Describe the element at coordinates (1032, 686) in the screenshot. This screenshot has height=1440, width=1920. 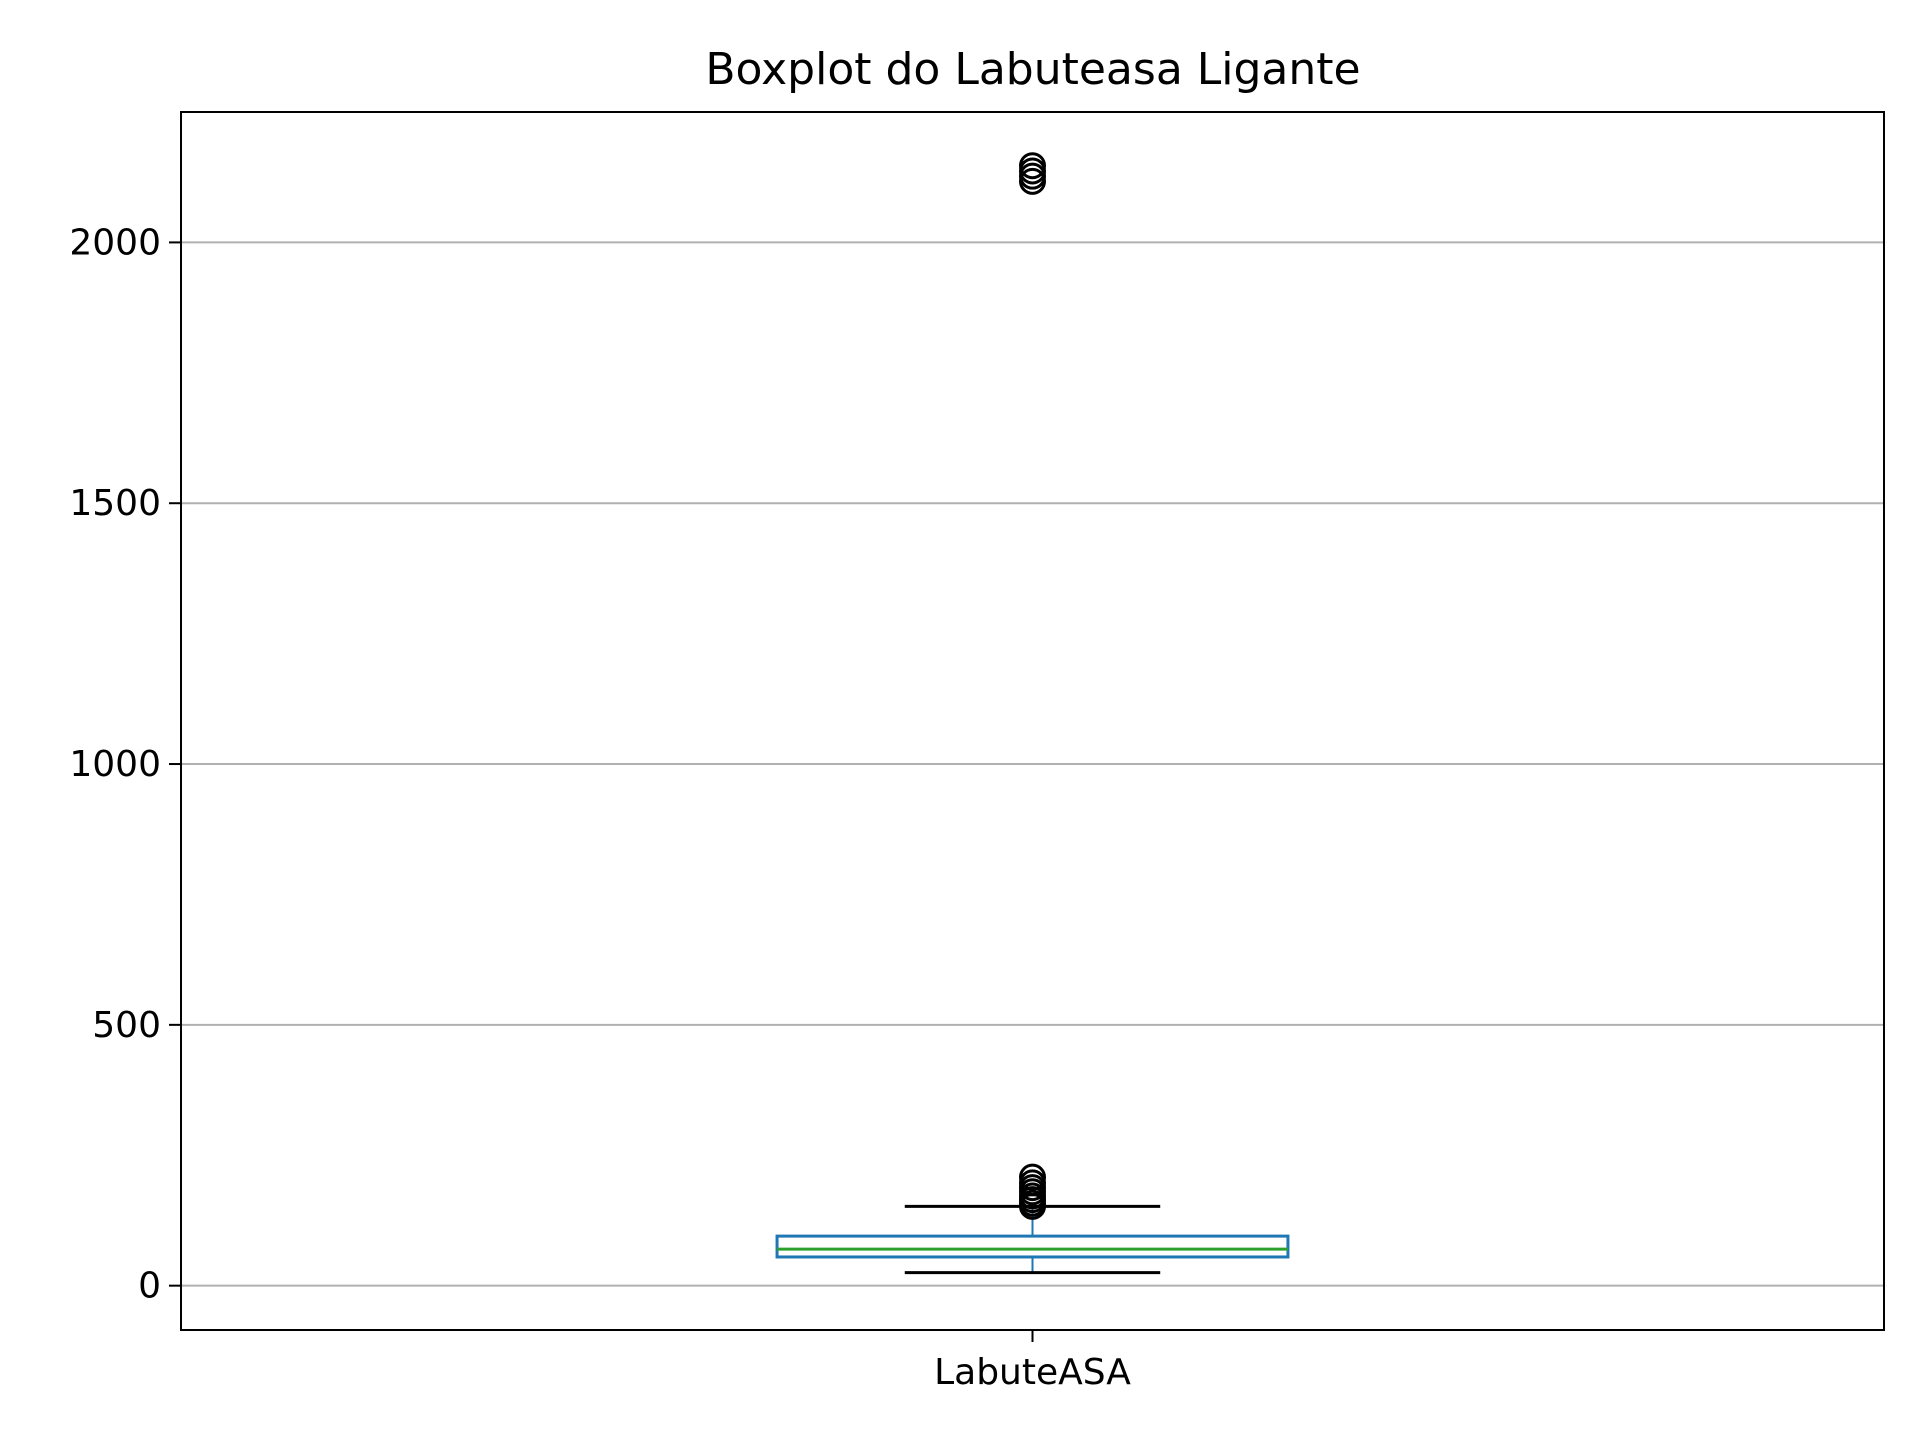
I see `outlier-points` at that location.